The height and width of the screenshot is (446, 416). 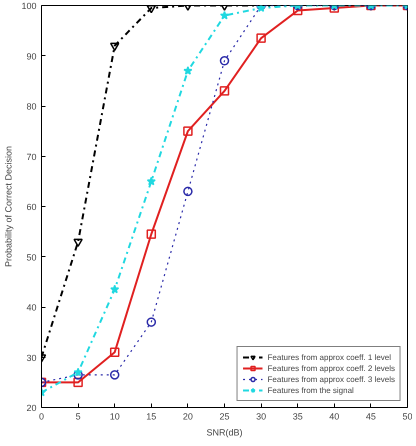 I want to click on x-tick-label: 50, so click(x=407, y=417).